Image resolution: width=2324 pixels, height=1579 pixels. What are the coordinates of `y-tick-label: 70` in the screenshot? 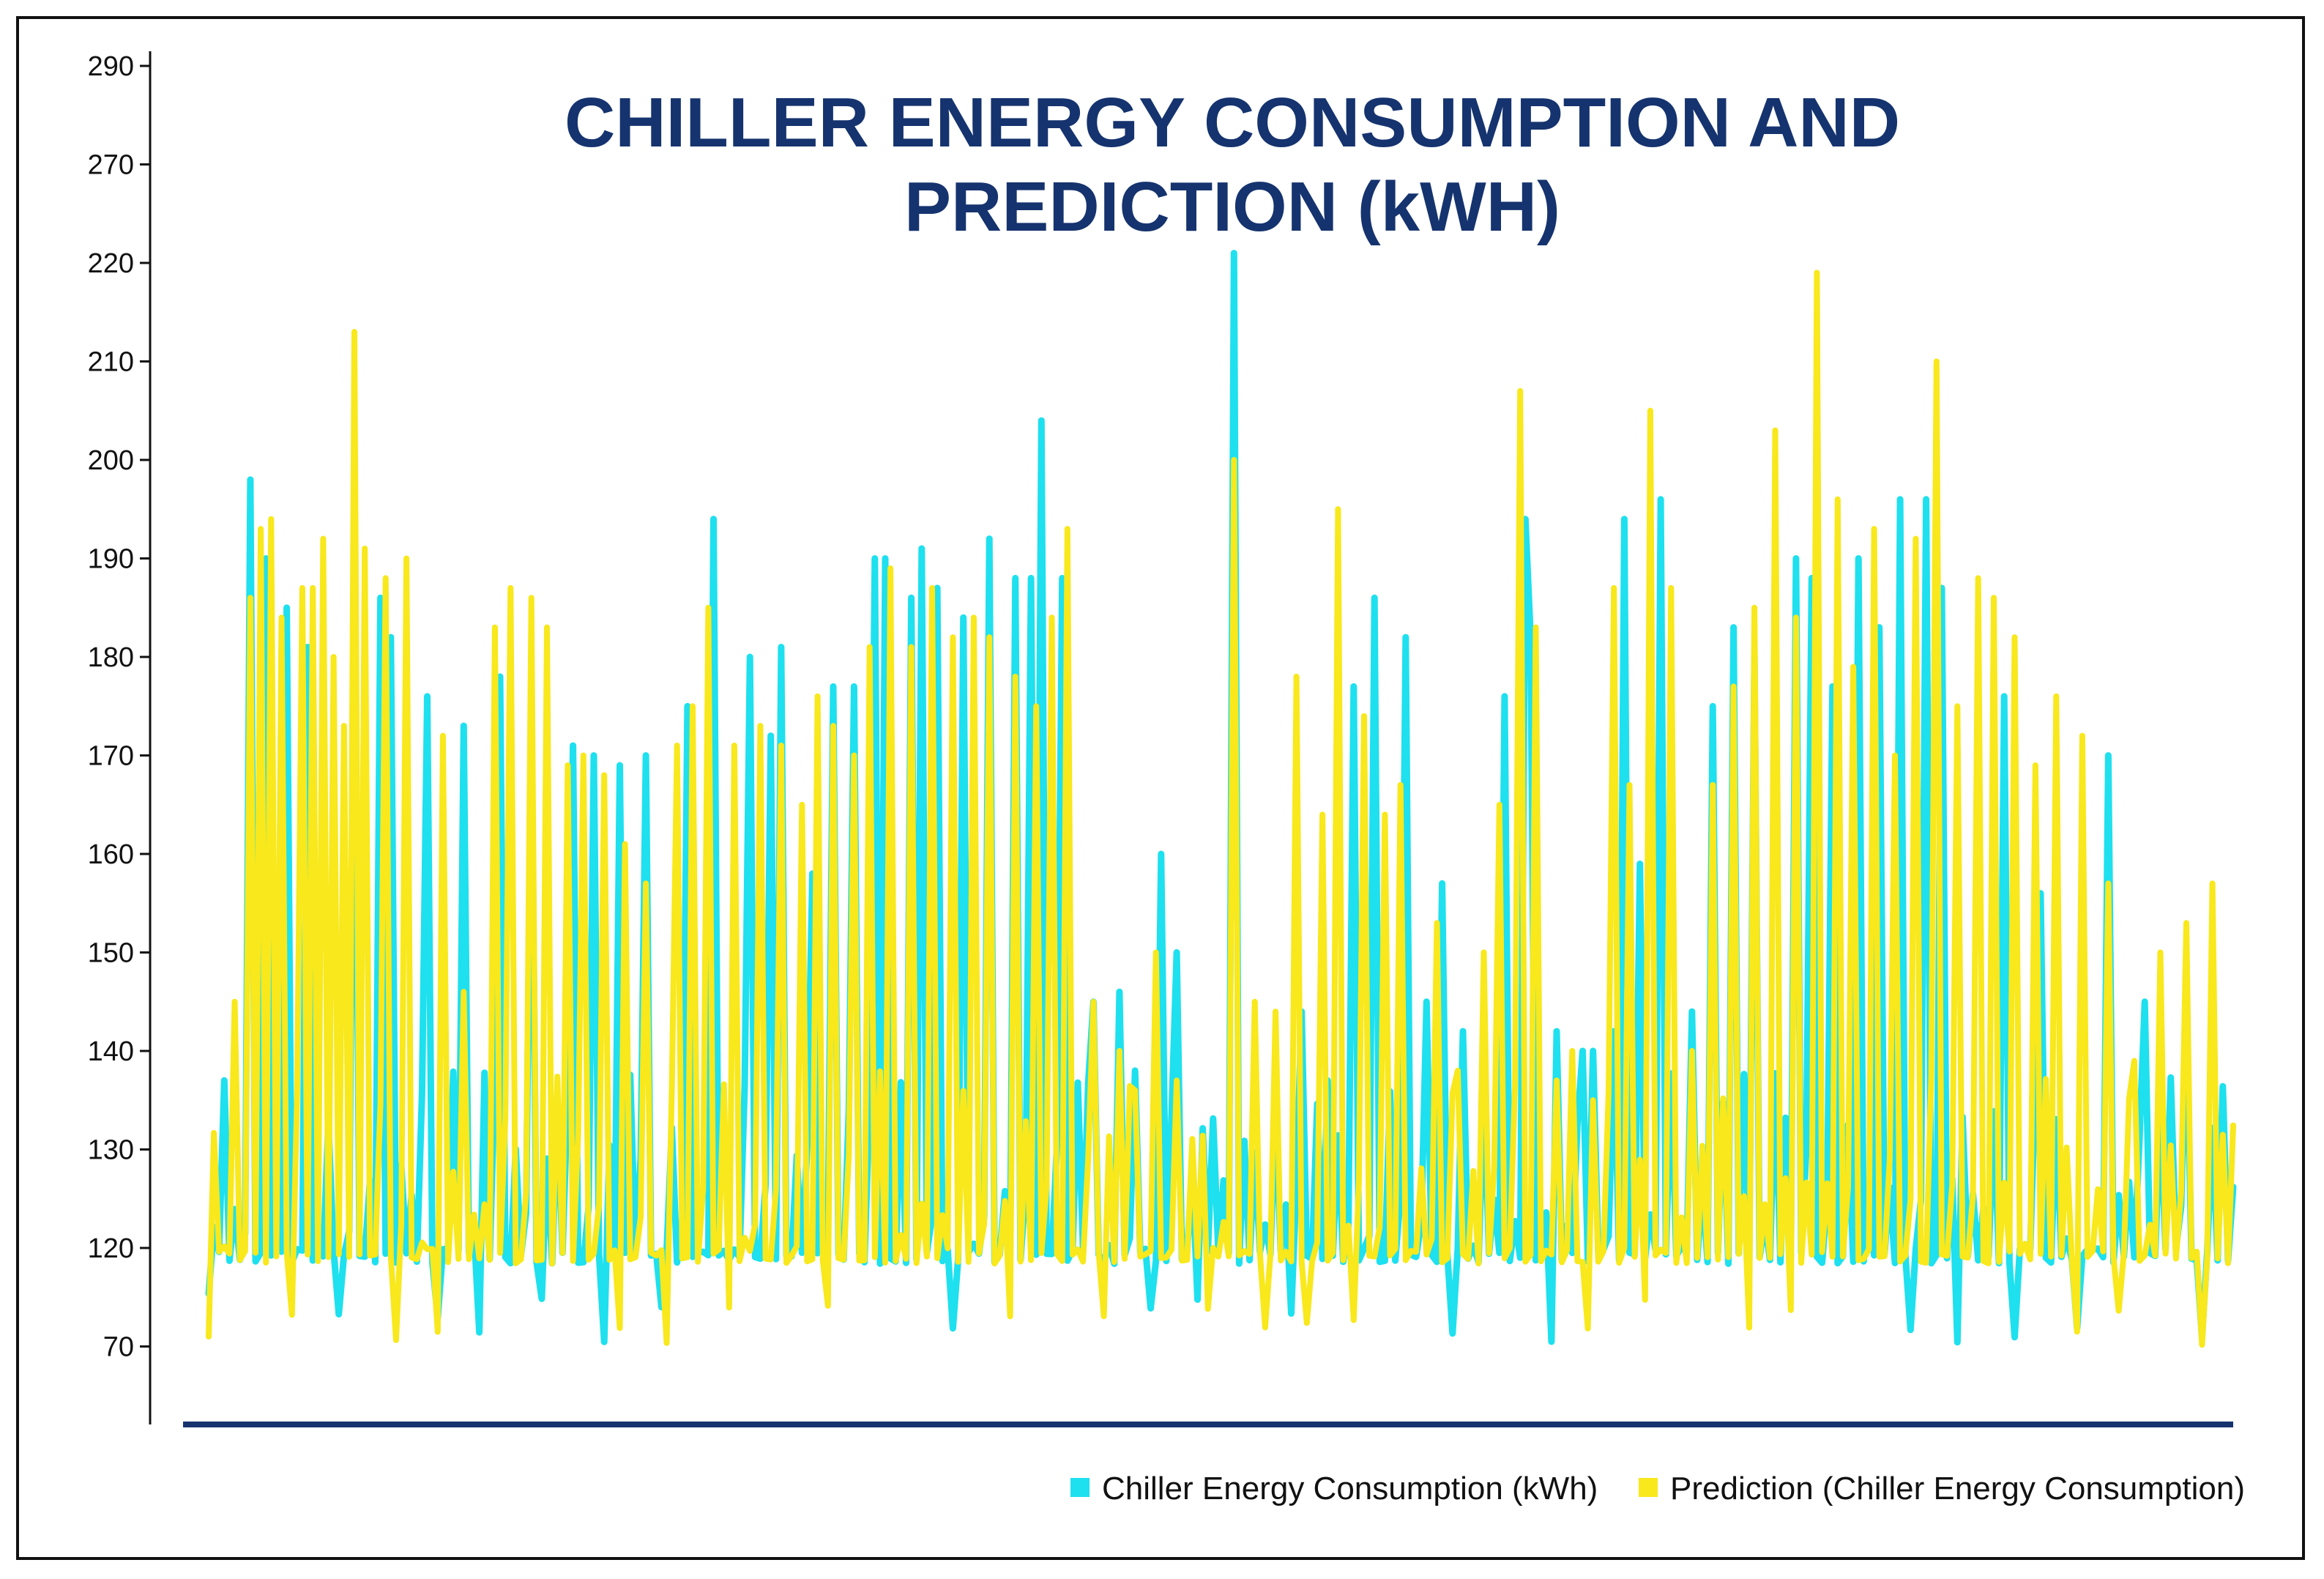 It's located at (118, 1347).